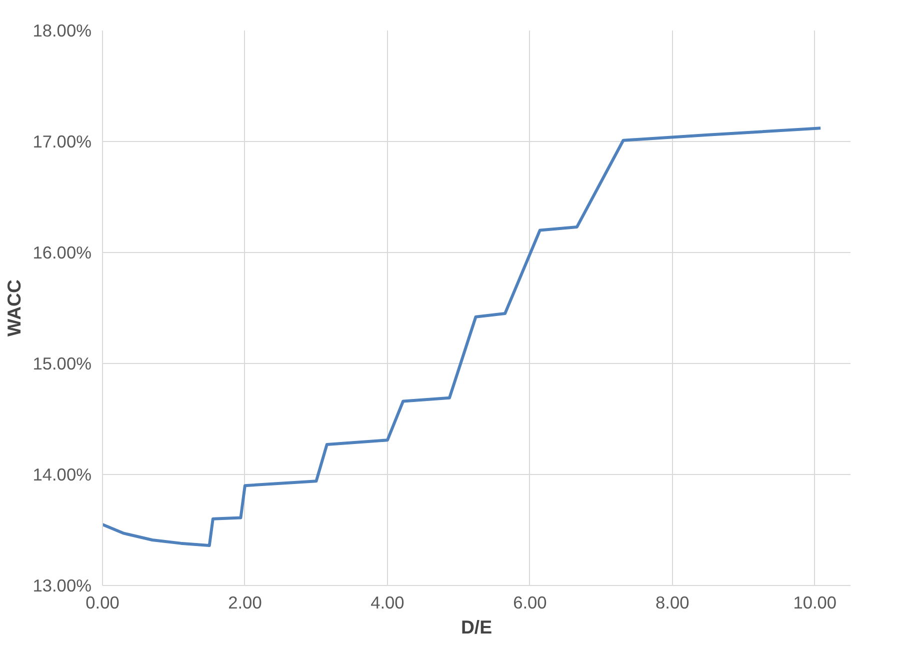 This screenshot has height=647, width=912. I want to click on y-tick-label: 16.00%, so click(62, 252).